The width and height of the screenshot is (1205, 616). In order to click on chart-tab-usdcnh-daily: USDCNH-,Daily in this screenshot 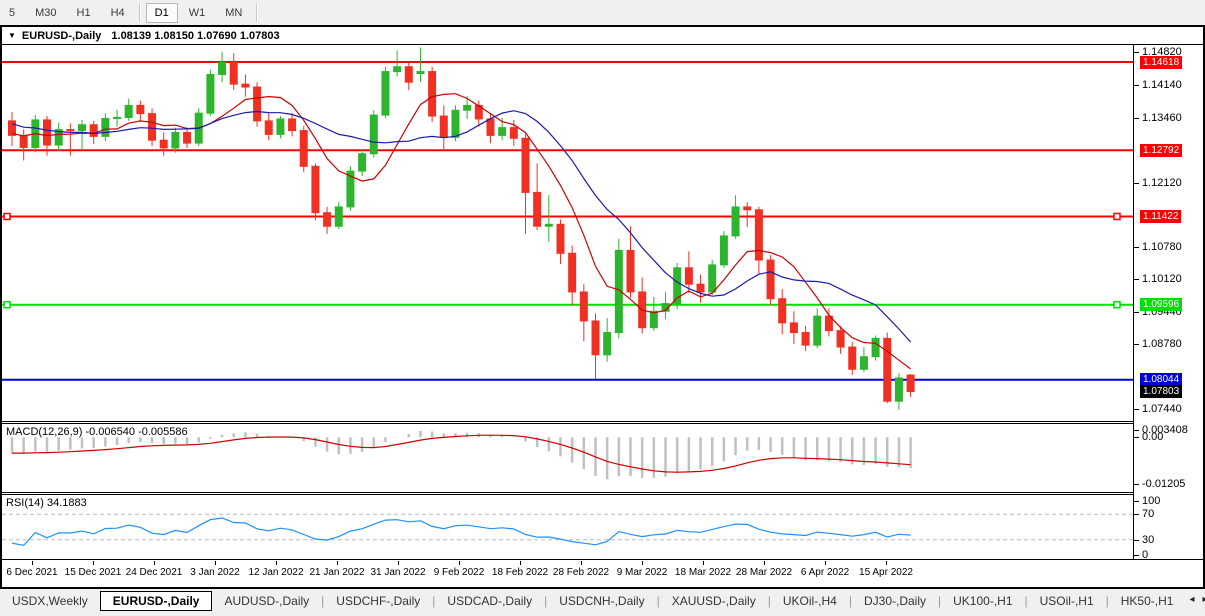, I will do `click(602, 601)`.